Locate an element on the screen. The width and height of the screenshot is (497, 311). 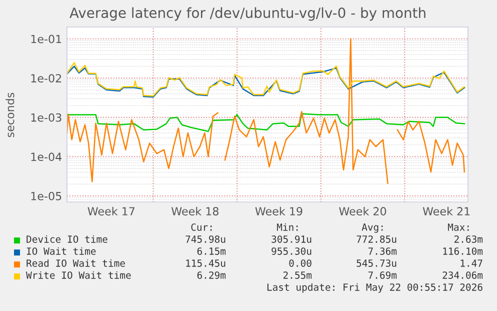
y-tick-label: 1e-01 is located at coordinates (46, 39).